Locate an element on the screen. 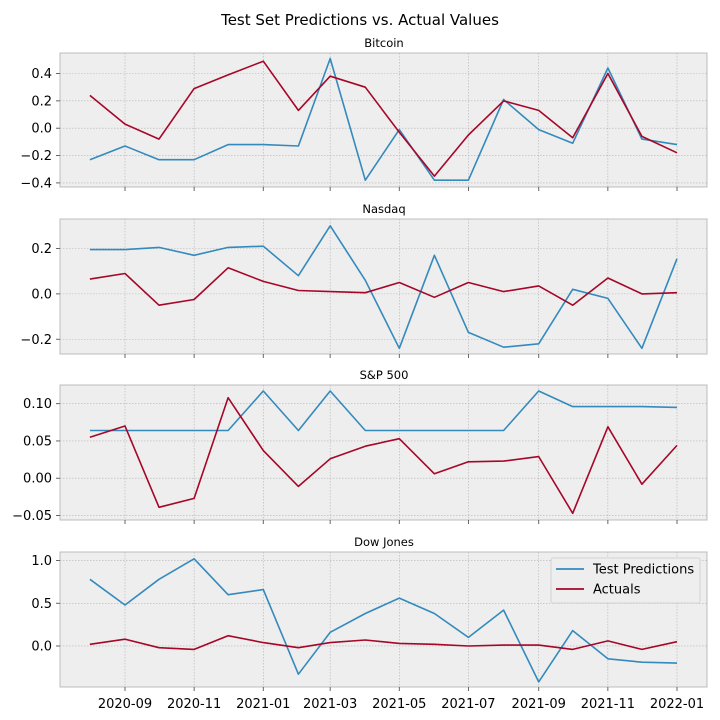 The width and height of the screenshot is (720, 720). x-tick-label: 2020-09 is located at coordinates (125, 704).